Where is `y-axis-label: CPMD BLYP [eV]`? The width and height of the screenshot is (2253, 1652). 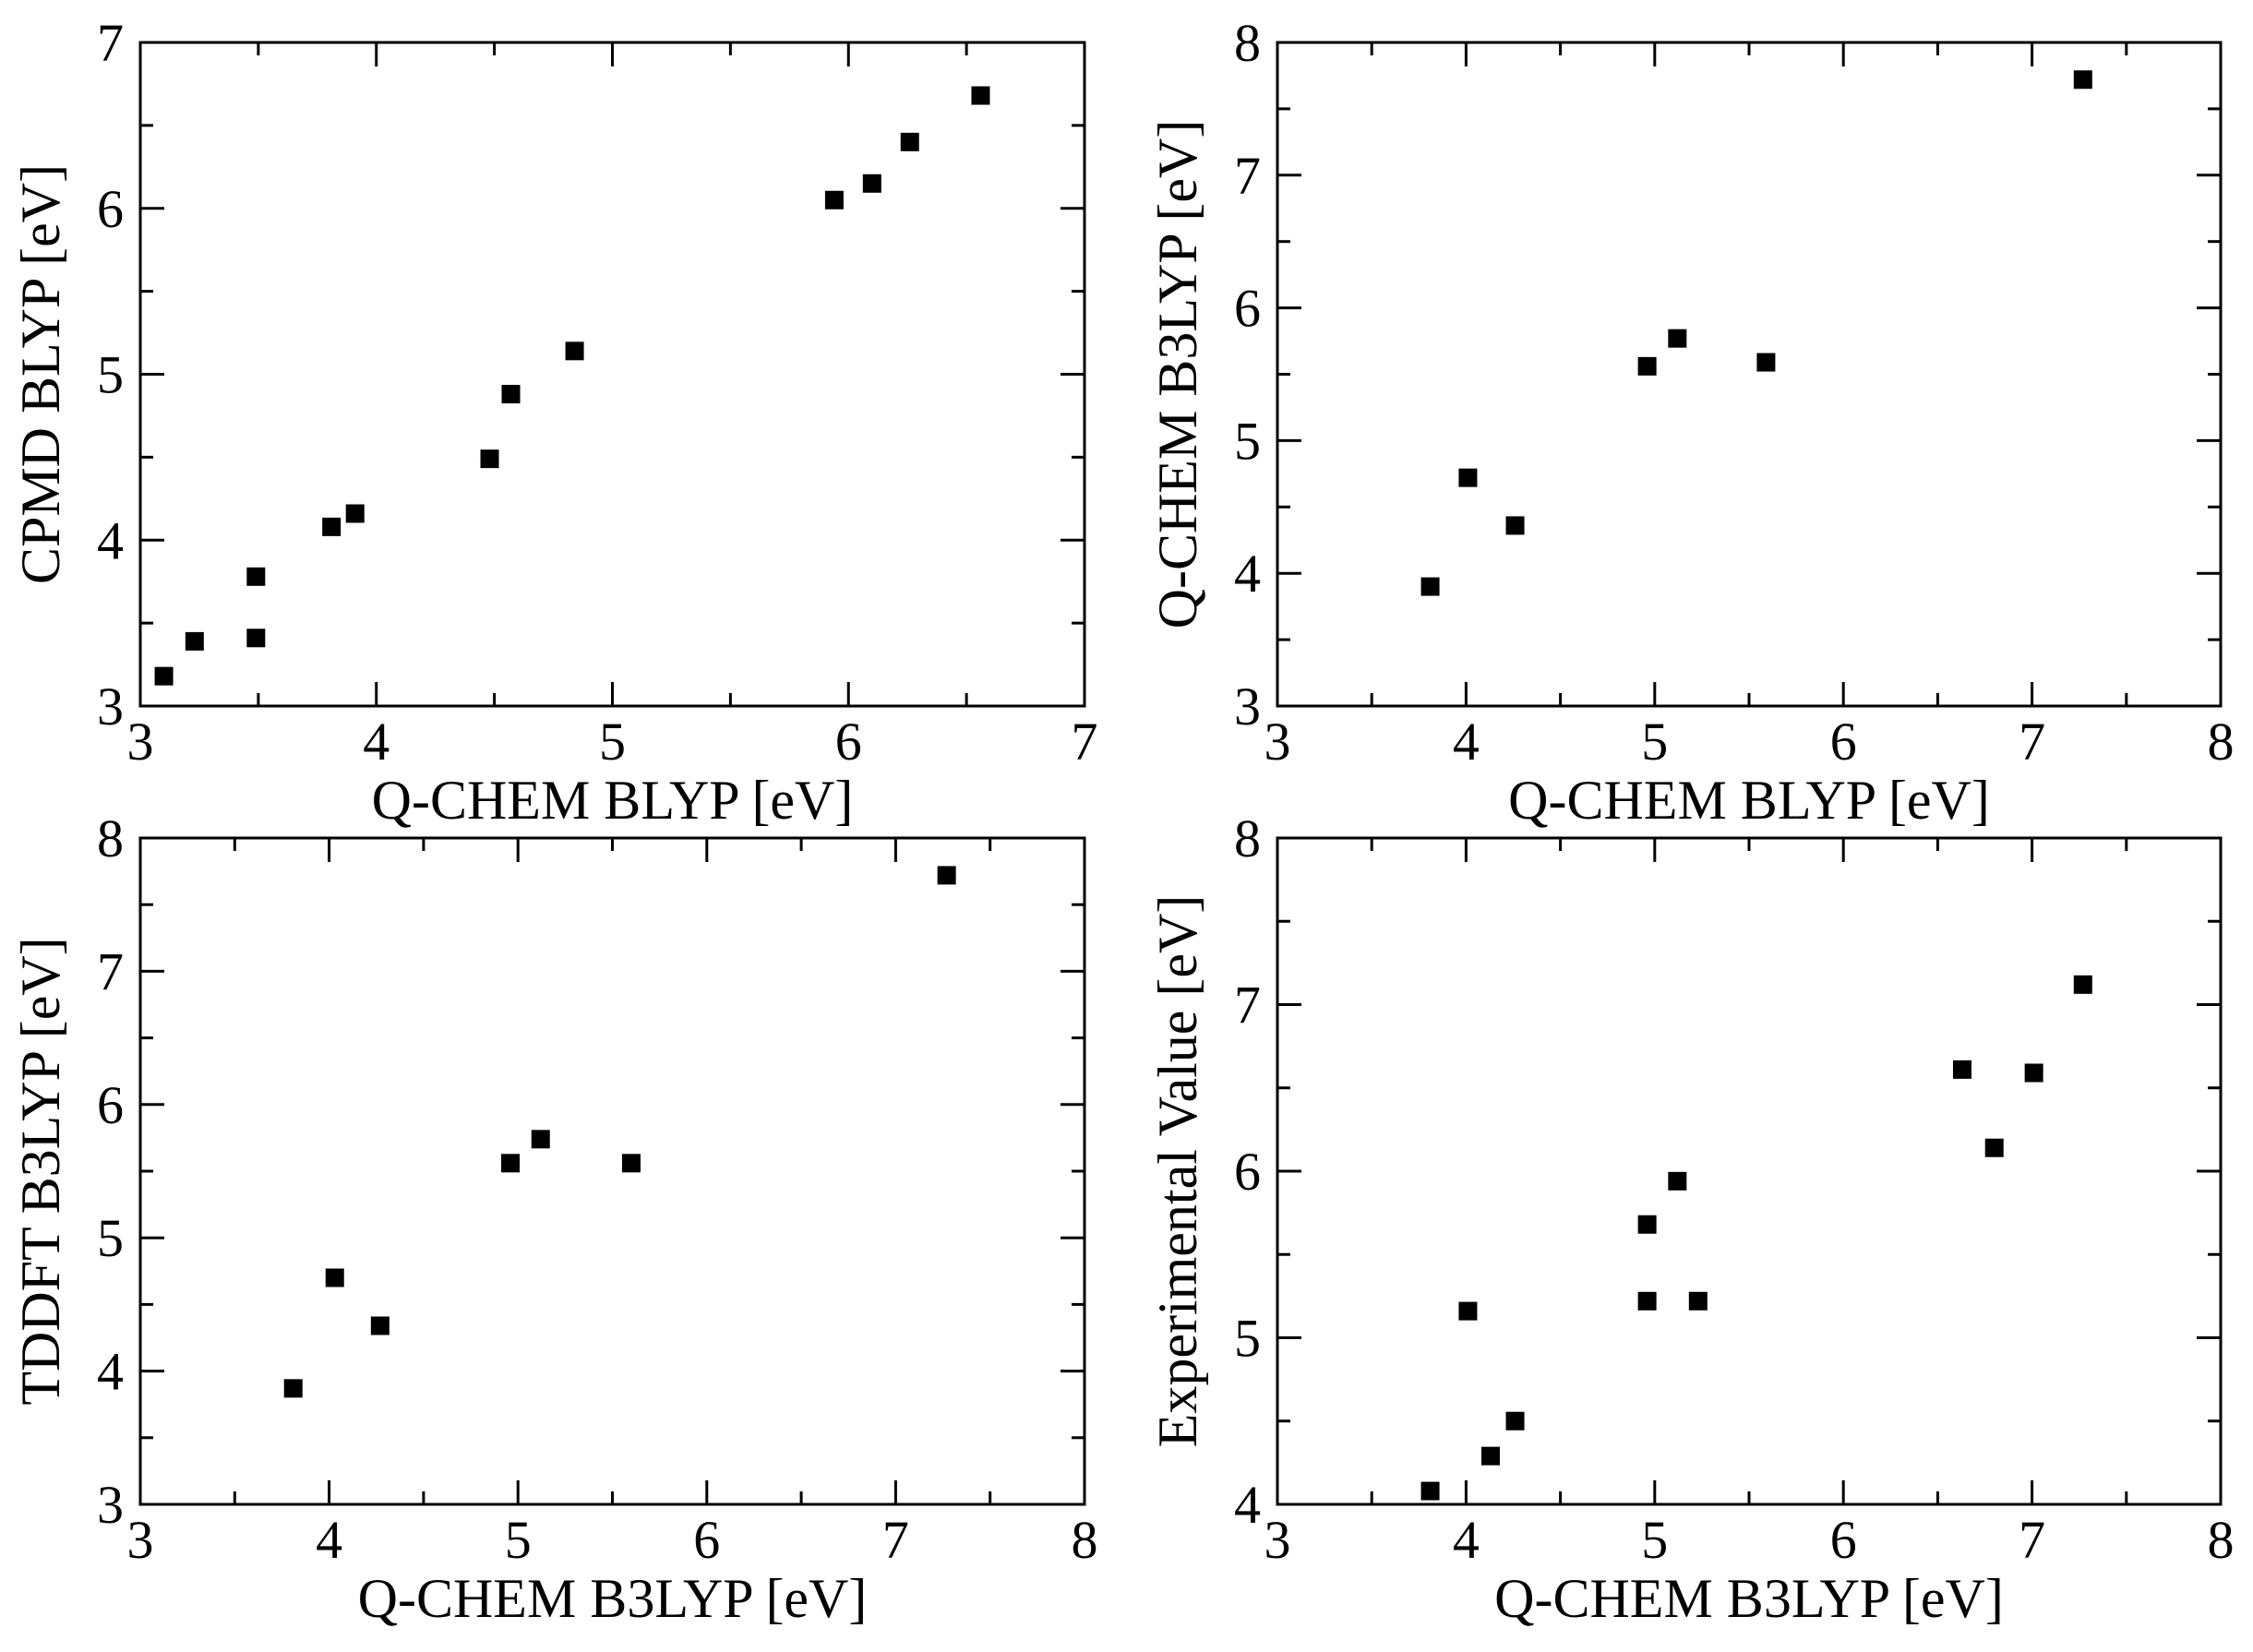 y-axis-label: CPMD BLYP [eV] is located at coordinates (41, 374).